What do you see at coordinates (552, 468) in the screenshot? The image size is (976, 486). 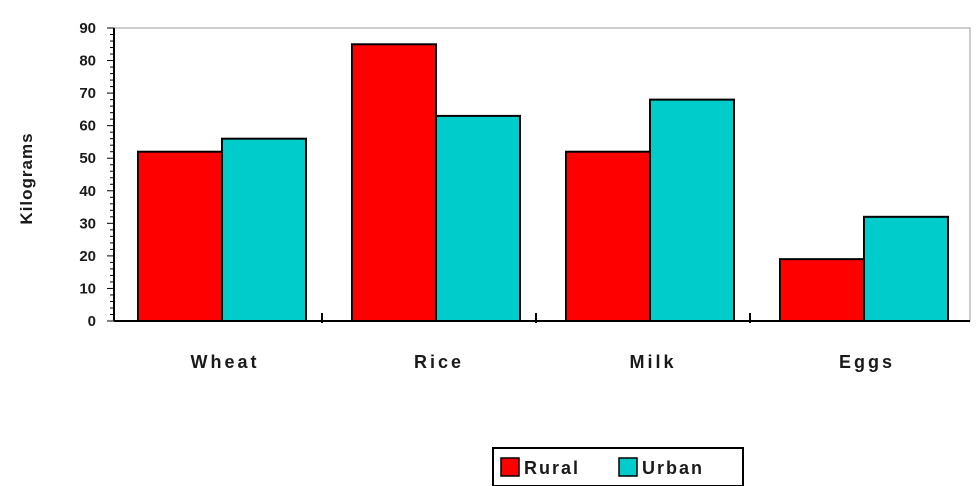 I see `legend-label-rural: Rural` at bounding box center [552, 468].